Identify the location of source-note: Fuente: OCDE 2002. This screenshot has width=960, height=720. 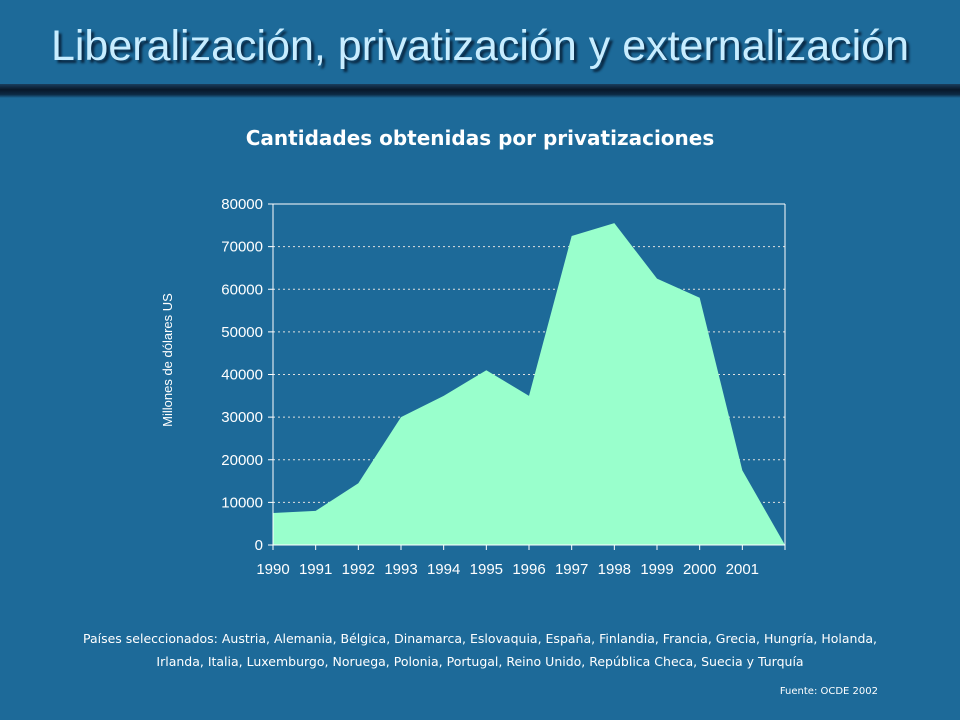
(828, 691).